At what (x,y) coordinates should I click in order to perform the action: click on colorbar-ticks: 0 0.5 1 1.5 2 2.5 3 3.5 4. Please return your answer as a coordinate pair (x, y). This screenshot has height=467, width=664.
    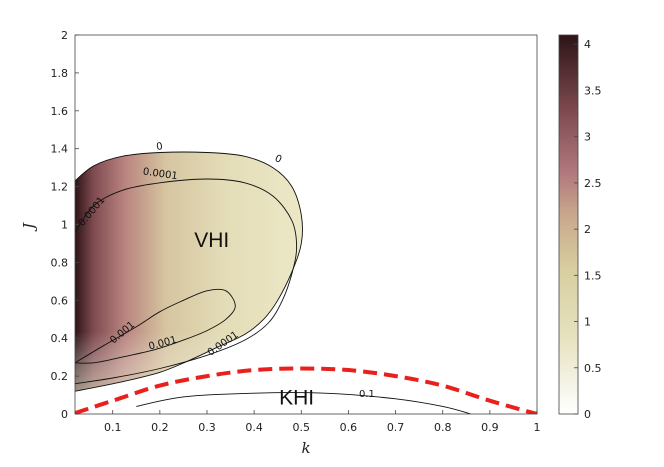
    Looking at the image, I should click on (588, 229).